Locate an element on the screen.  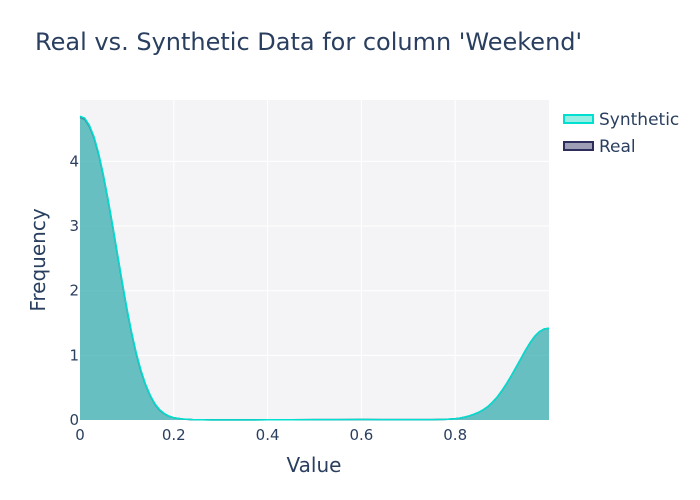
x-tick-label: 0.2 is located at coordinates (174, 435).